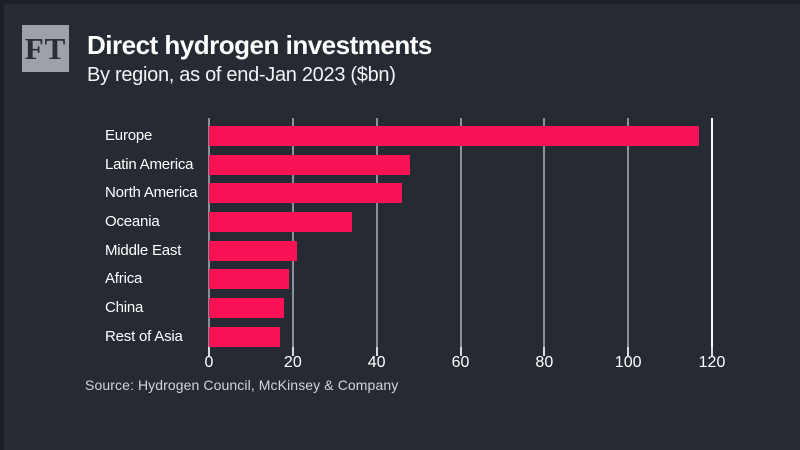  I want to click on category-label: Middle East, so click(143, 250).